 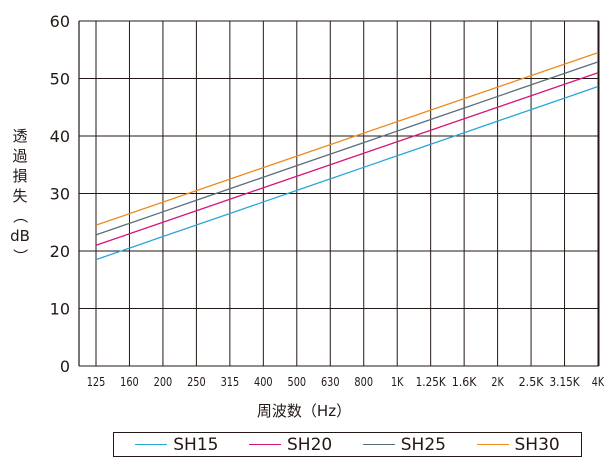 I want to click on y-tick-label: 0, so click(x=65, y=366).